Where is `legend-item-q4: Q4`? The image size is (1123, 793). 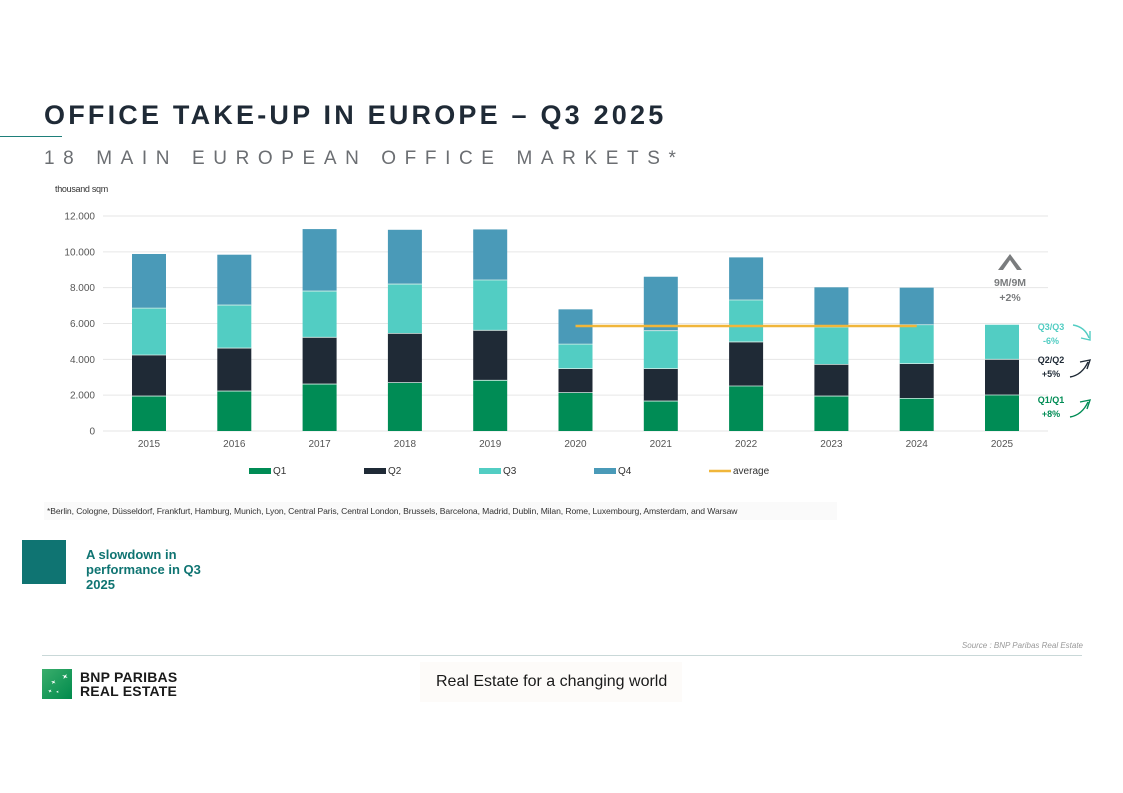
legend-item-q4: Q4 is located at coordinates (613, 471).